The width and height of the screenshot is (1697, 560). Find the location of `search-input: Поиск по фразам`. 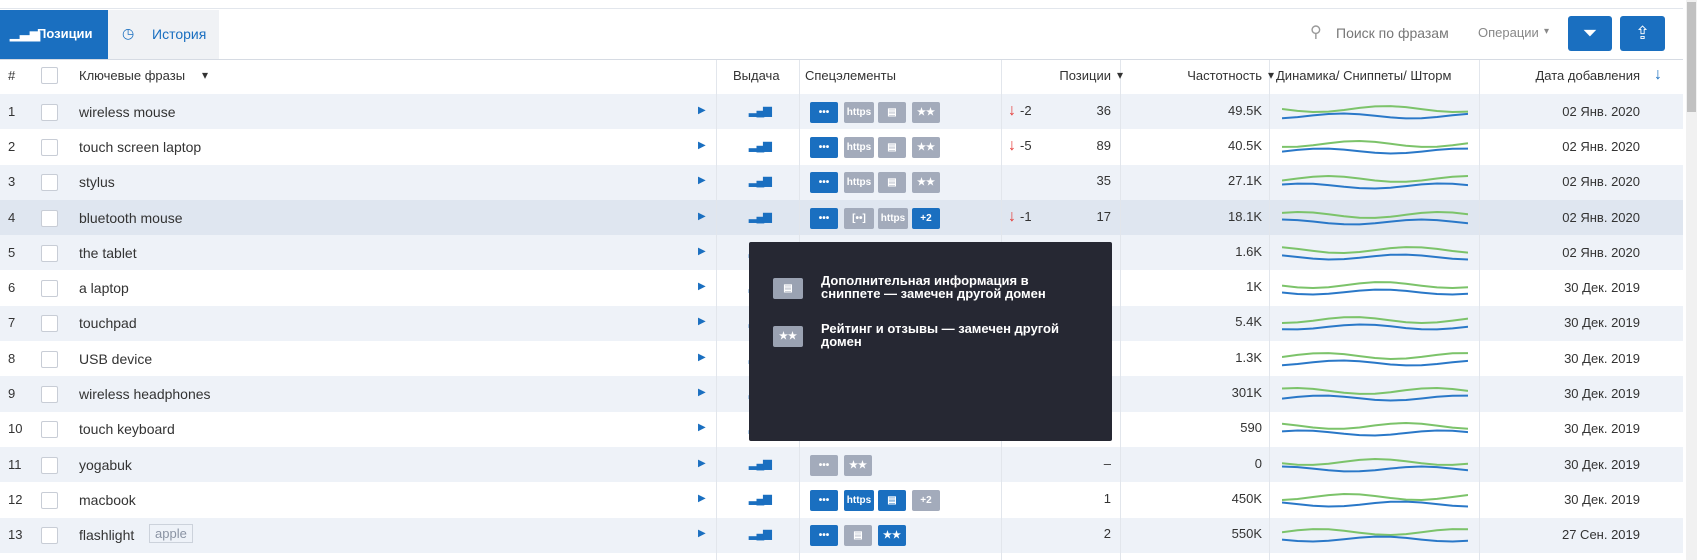

search-input: Поиск по фразам is located at coordinates (1392, 33).